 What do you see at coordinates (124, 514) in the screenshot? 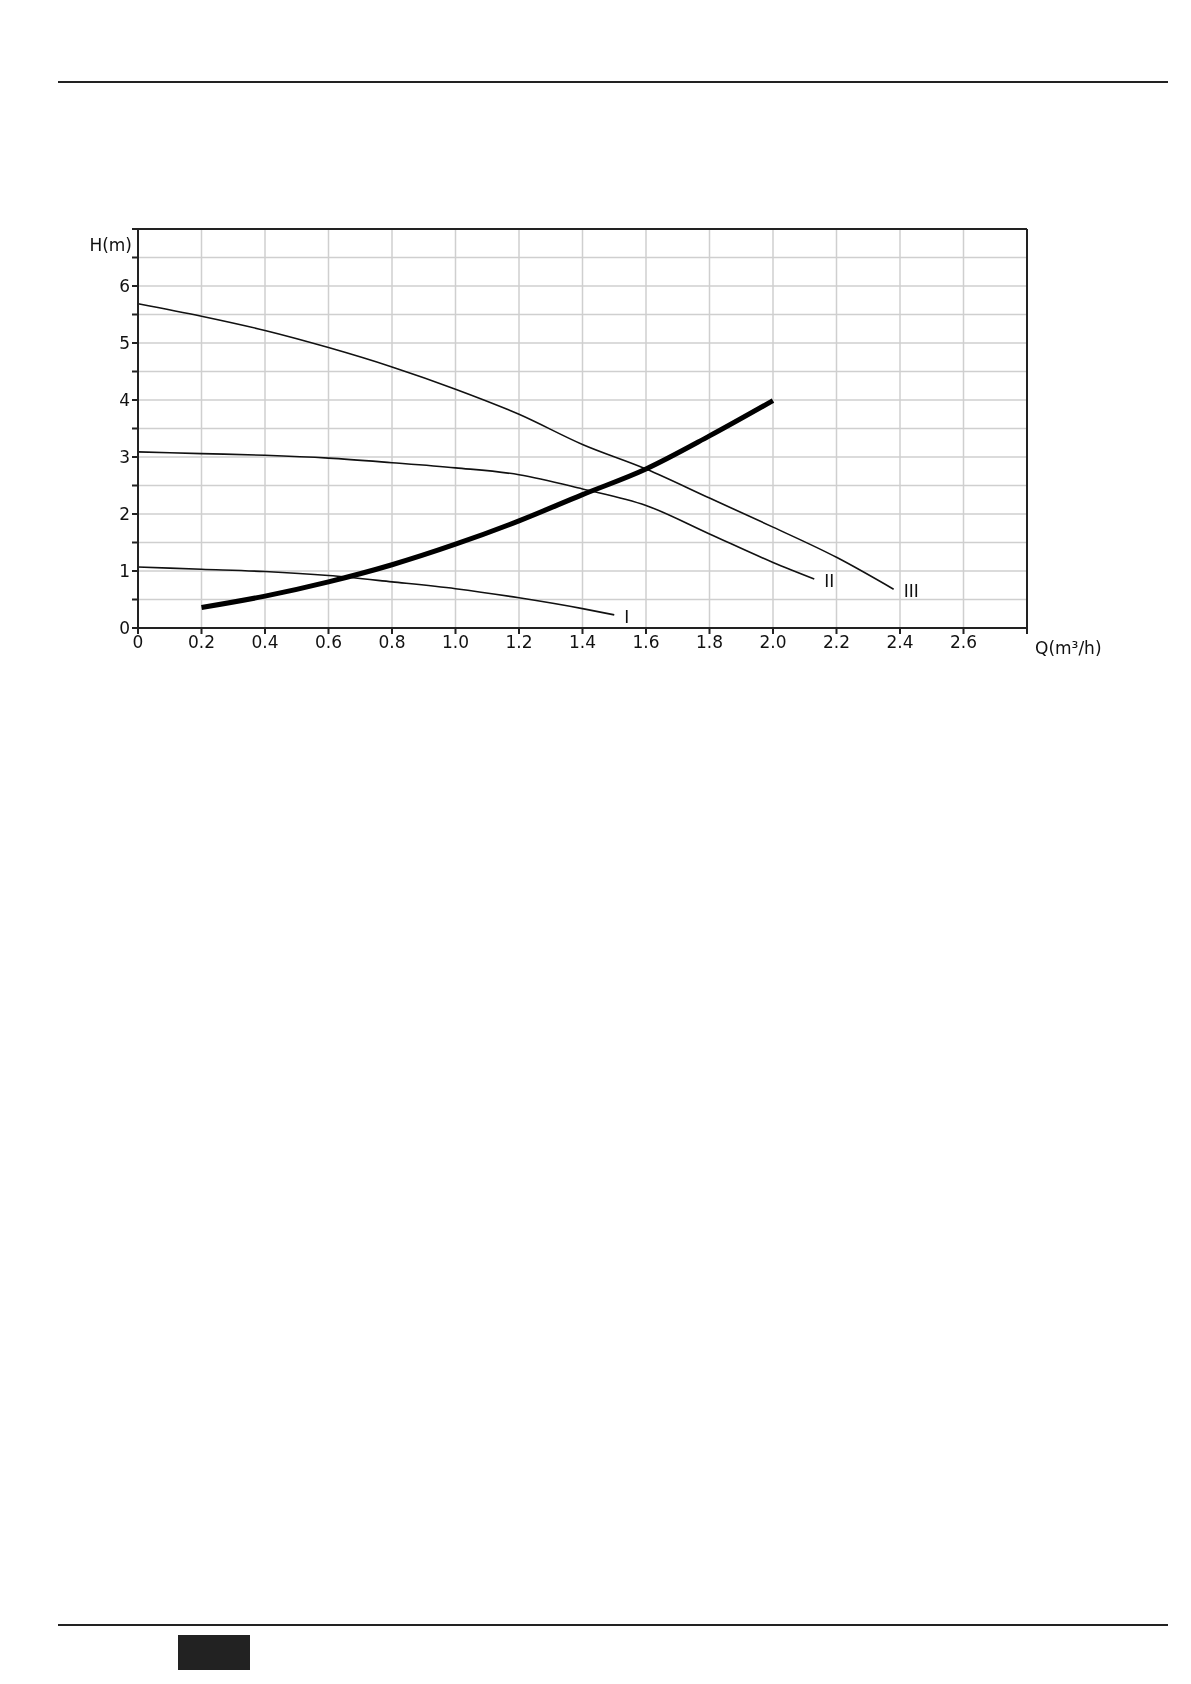
I see `y-tick-label: 2` at bounding box center [124, 514].